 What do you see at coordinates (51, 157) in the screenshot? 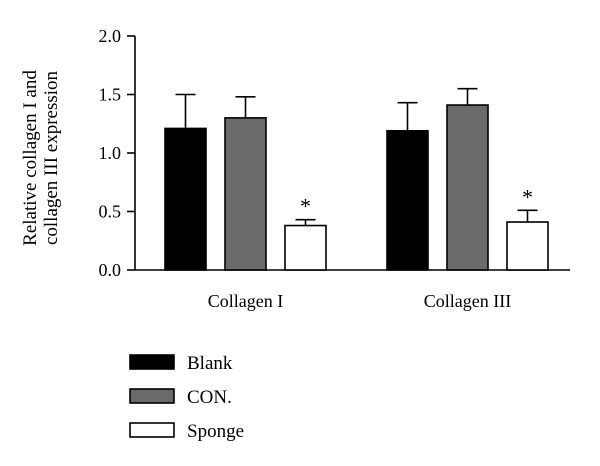
I see `y-axis-label-line: collagen III expression` at bounding box center [51, 157].